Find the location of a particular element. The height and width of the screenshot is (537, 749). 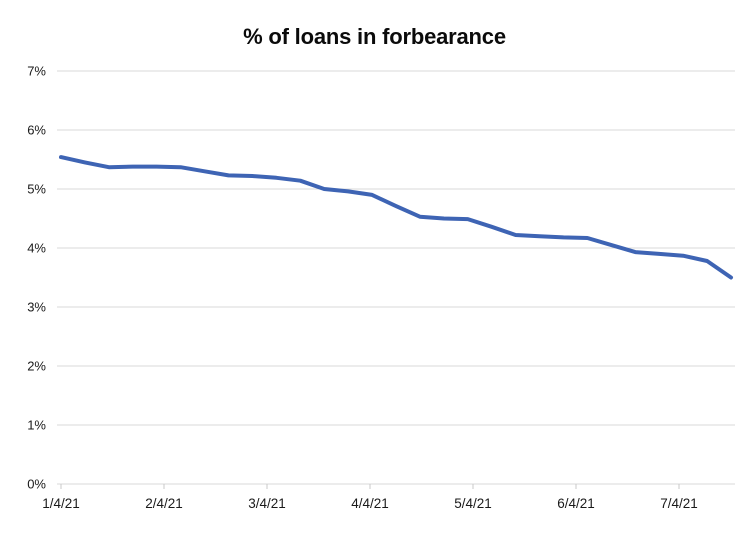

x-tick-label: 3/4/21 is located at coordinates (267, 503).